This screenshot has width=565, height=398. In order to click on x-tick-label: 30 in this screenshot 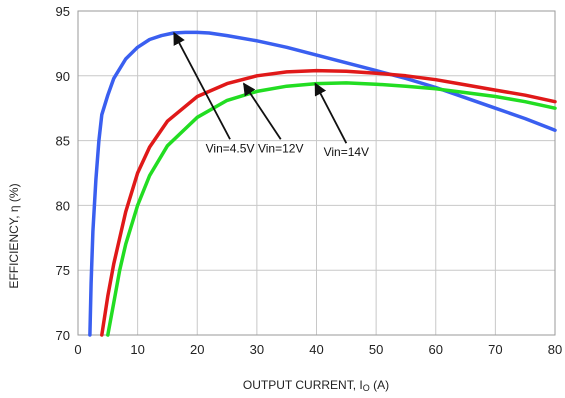, I will do `click(257, 349)`.